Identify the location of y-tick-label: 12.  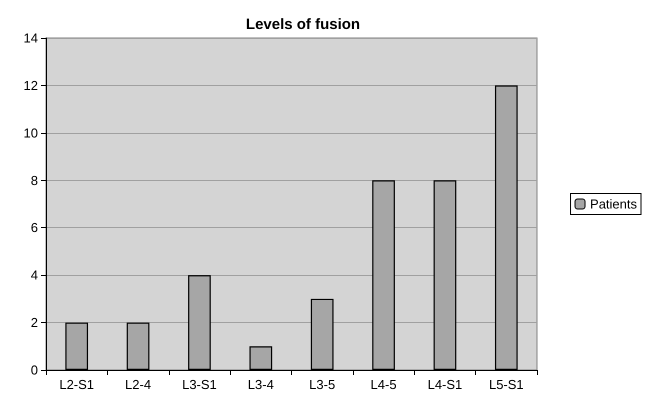
(31, 85).